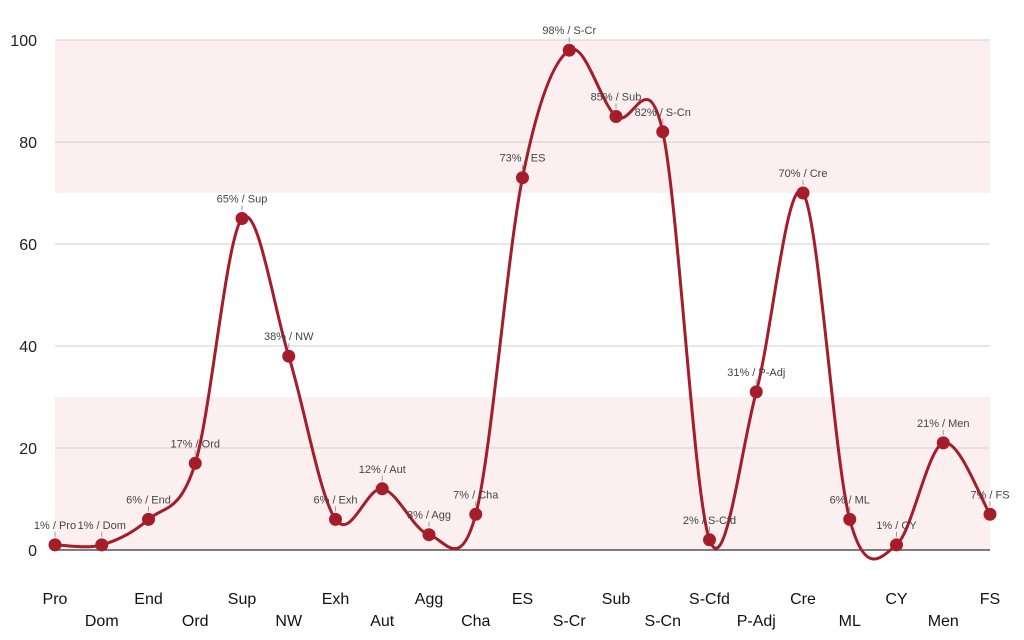 The image size is (1024, 640). I want to click on data-label: 73% / ES, so click(523, 159).